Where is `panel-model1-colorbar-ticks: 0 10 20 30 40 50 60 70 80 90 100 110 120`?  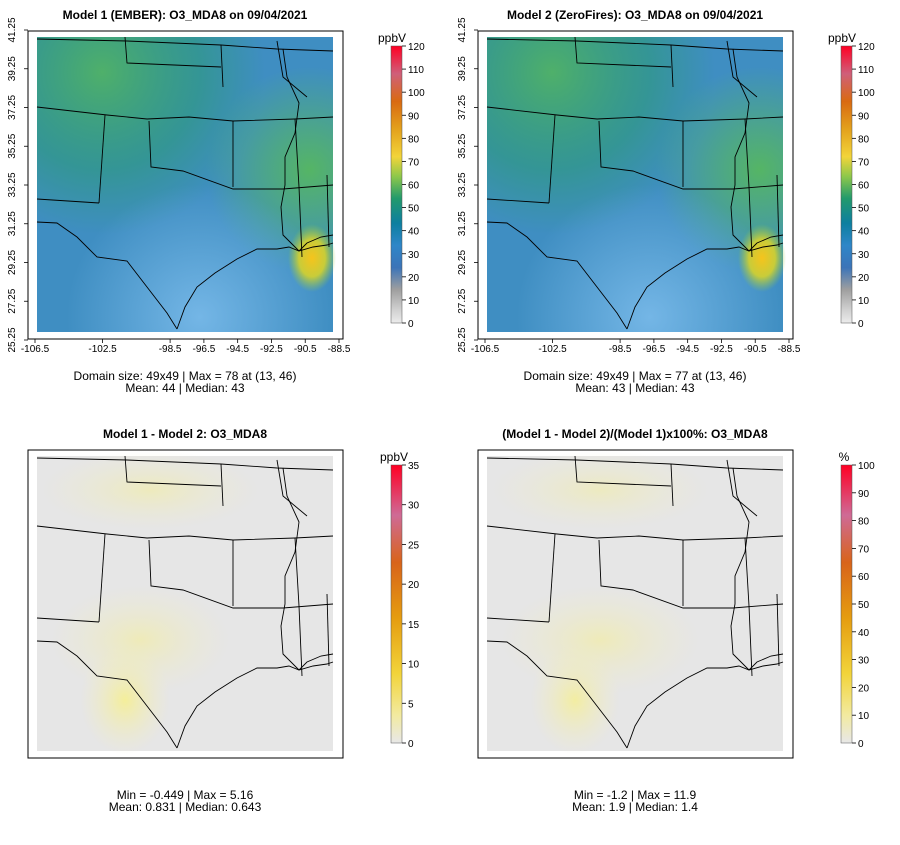
panel-model1-colorbar-ticks: 0 10 20 30 40 50 60 70 80 90 100 110 120 is located at coordinates (413, 186).